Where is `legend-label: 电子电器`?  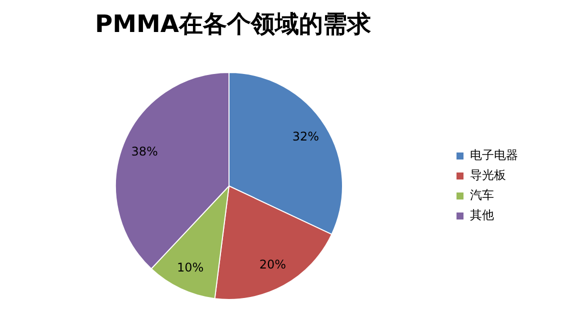 legend-label: 电子电器 is located at coordinates (494, 155).